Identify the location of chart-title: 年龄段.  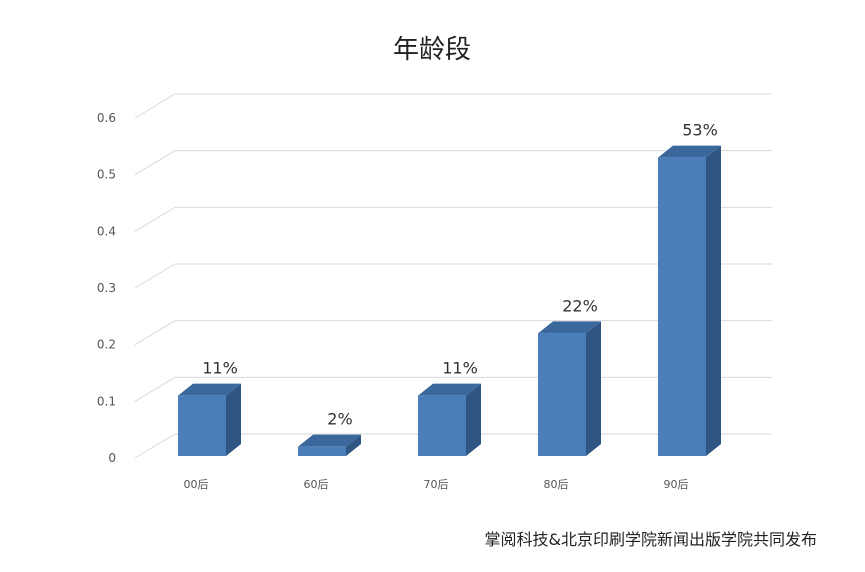
(432, 50).